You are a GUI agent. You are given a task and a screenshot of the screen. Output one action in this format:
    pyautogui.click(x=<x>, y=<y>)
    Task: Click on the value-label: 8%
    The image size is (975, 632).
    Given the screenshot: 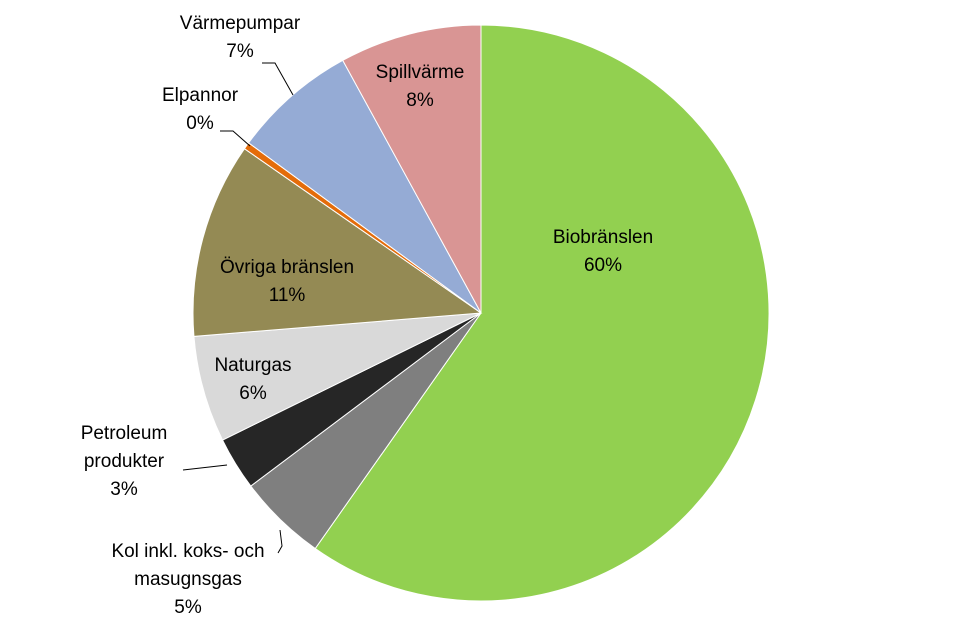 What is the action you would take?
    pyautogui.click(x=420, y=100)
    